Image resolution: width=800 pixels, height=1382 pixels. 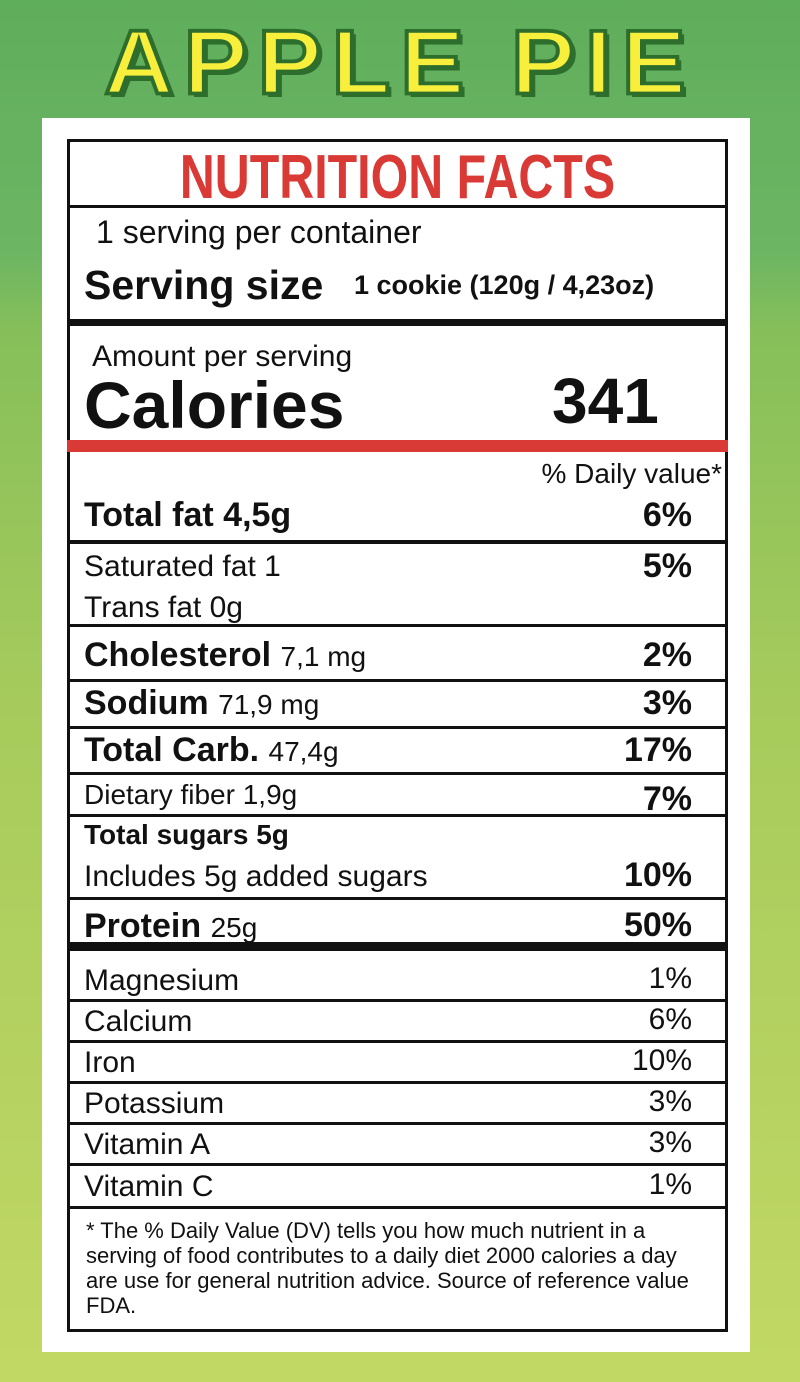 I want to click on nutrient-dv: 5%, so click(x=667, y=566).